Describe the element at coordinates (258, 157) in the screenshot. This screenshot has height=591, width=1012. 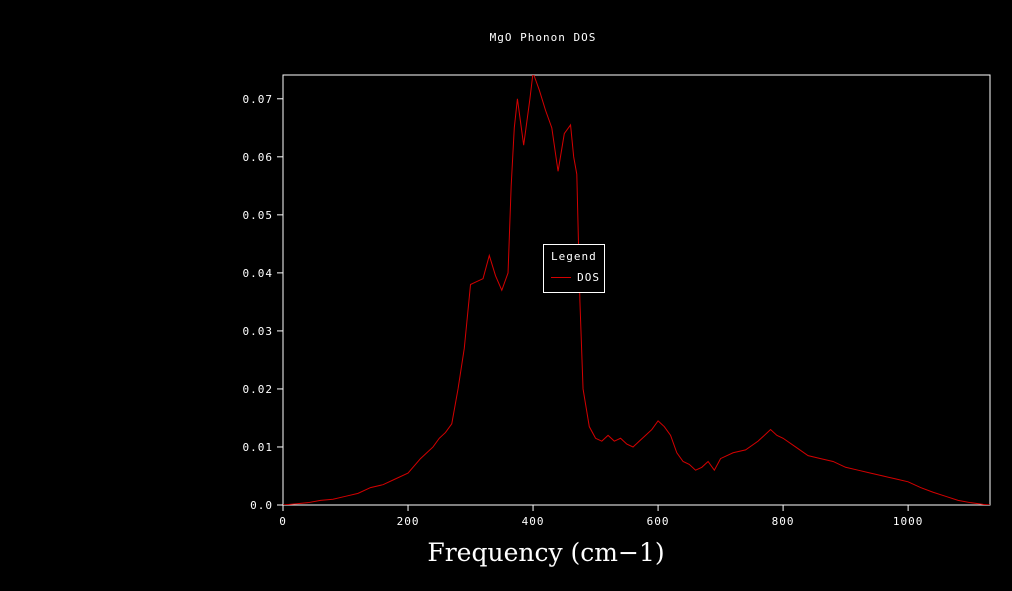
I see `y-tick-label: 0.06` at that location.